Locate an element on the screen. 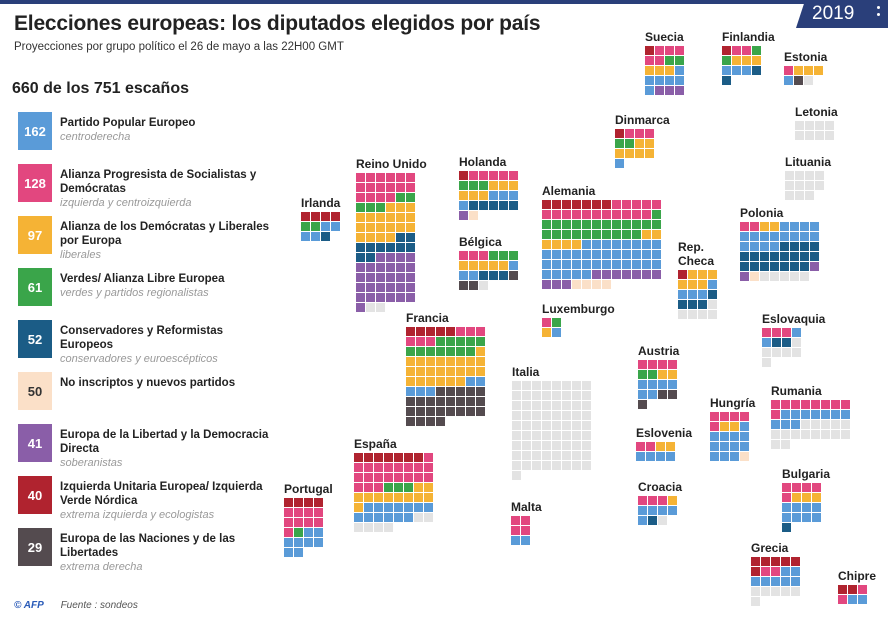 Image resolution: width=888 pixels, height=620 pixels. country-label: Estonia is located at coordinates (806, 57).